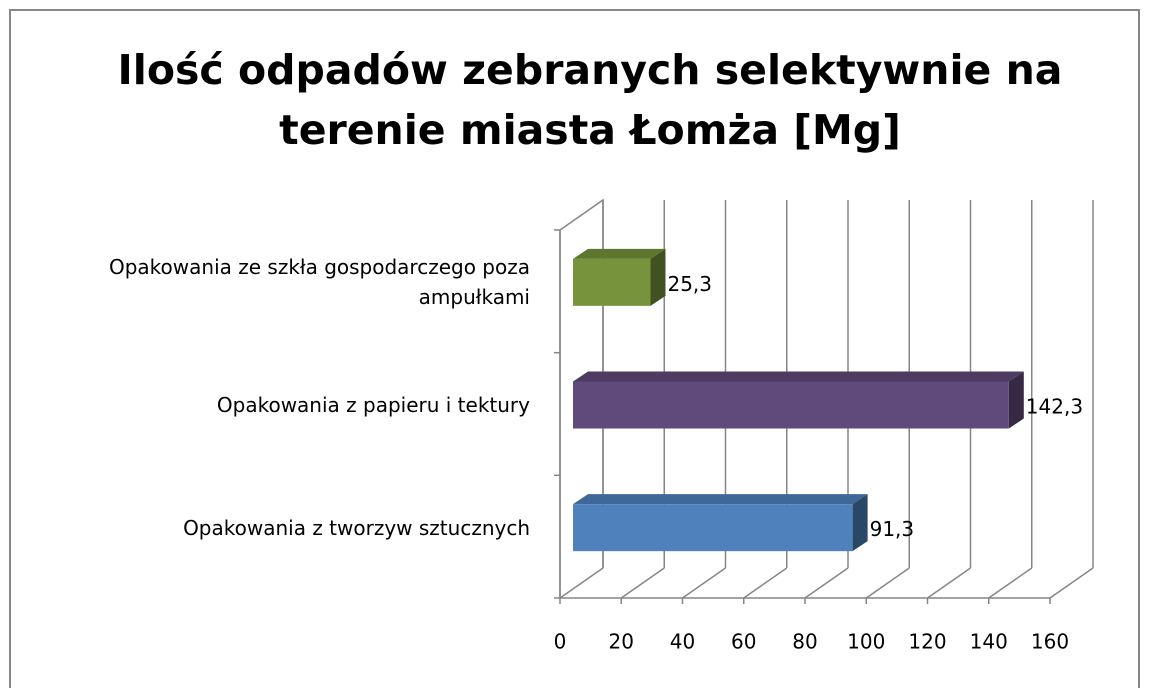  What do you see at coordinates (892, 529) in the screenshot?
I see `value-label: 91,3` at bounding box center [892, 529].